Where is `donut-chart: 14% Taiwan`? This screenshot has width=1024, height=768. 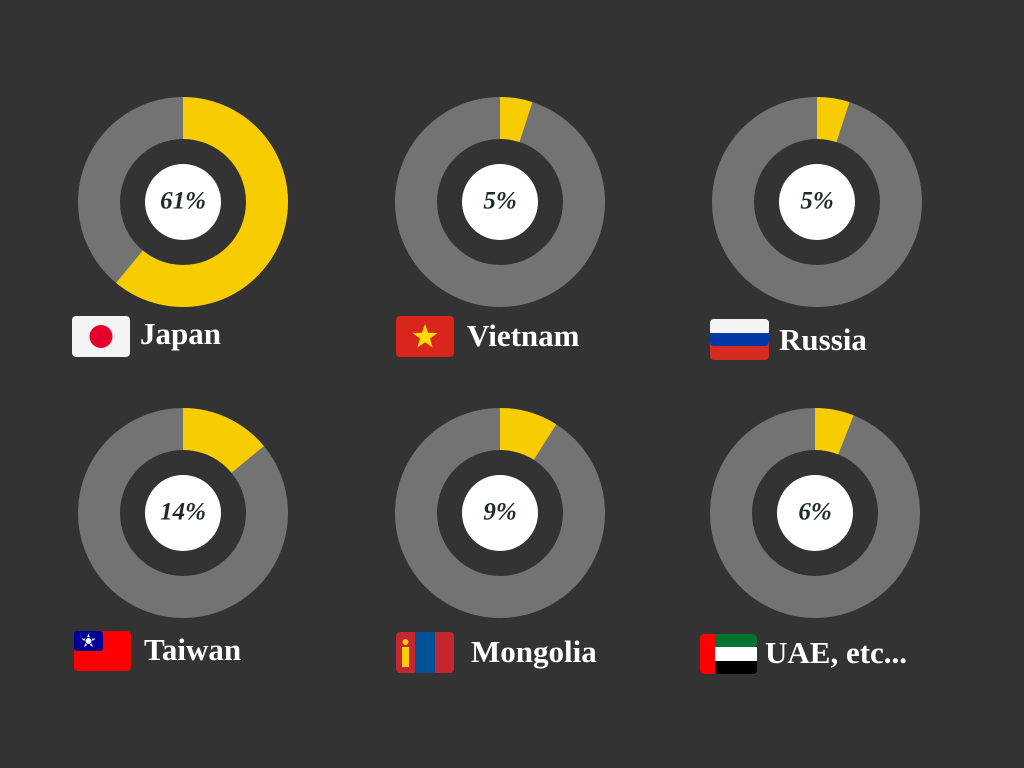
donut-chart: 14% Taiwan is located at coordinates (181, 539).